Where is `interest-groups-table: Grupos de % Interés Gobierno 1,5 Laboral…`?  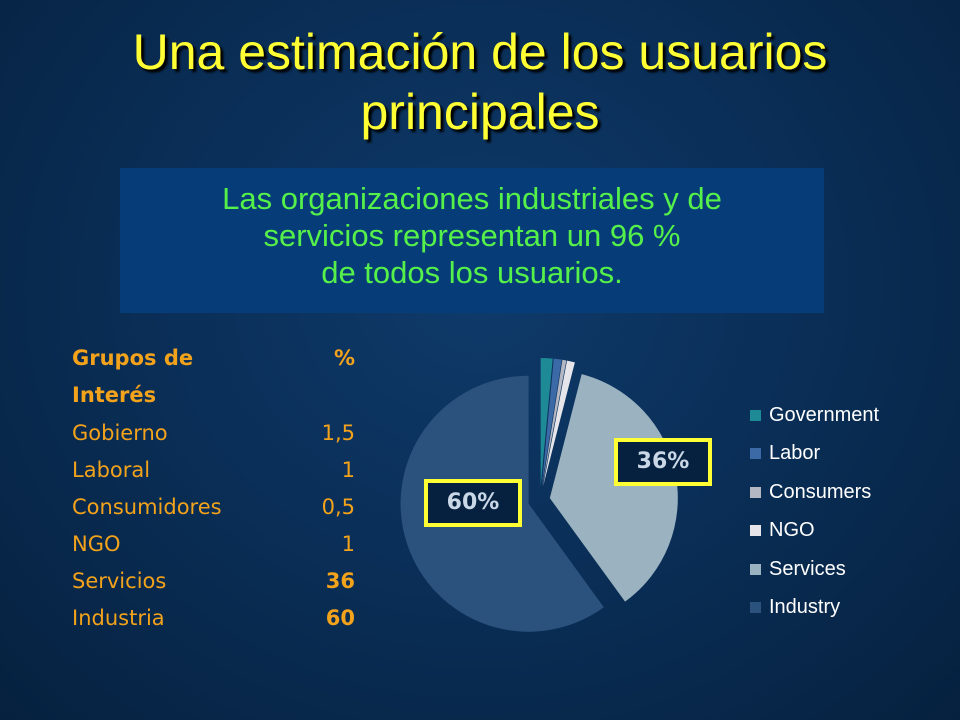 interest-groups-table: Grupos de % Interés Gobierno 1,5 Laboral… is located at coordinates (213, 488).